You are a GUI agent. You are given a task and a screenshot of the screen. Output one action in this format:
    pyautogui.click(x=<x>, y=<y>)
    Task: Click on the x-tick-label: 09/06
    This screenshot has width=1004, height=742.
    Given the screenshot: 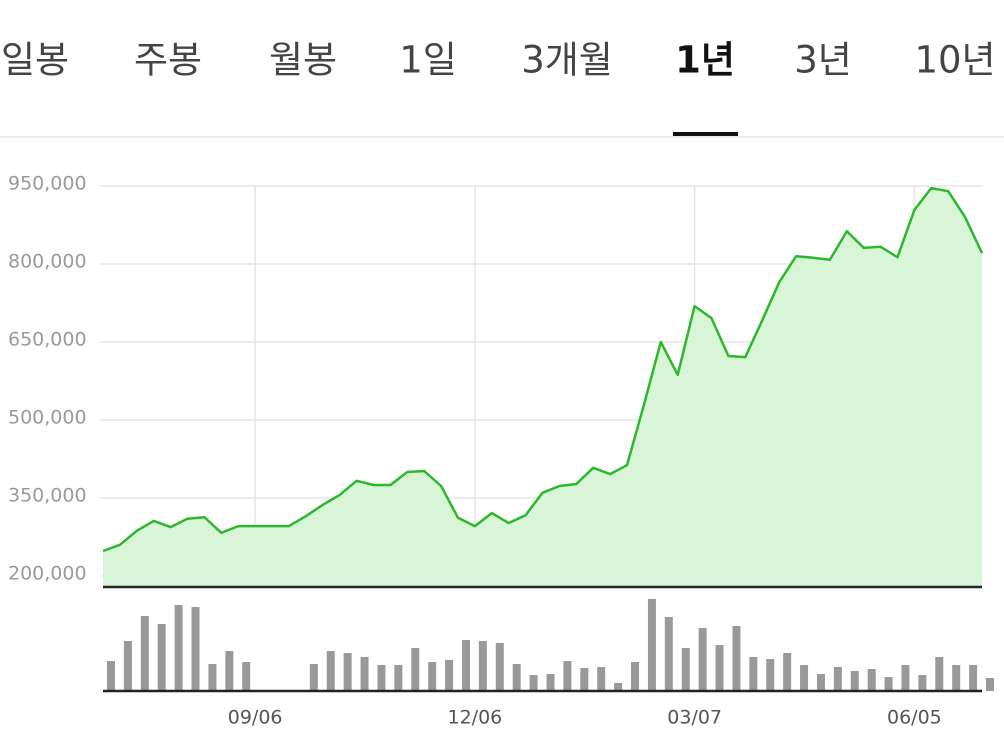 What is the action you would take?
    pyautogui.click(x=255, y=718)
    